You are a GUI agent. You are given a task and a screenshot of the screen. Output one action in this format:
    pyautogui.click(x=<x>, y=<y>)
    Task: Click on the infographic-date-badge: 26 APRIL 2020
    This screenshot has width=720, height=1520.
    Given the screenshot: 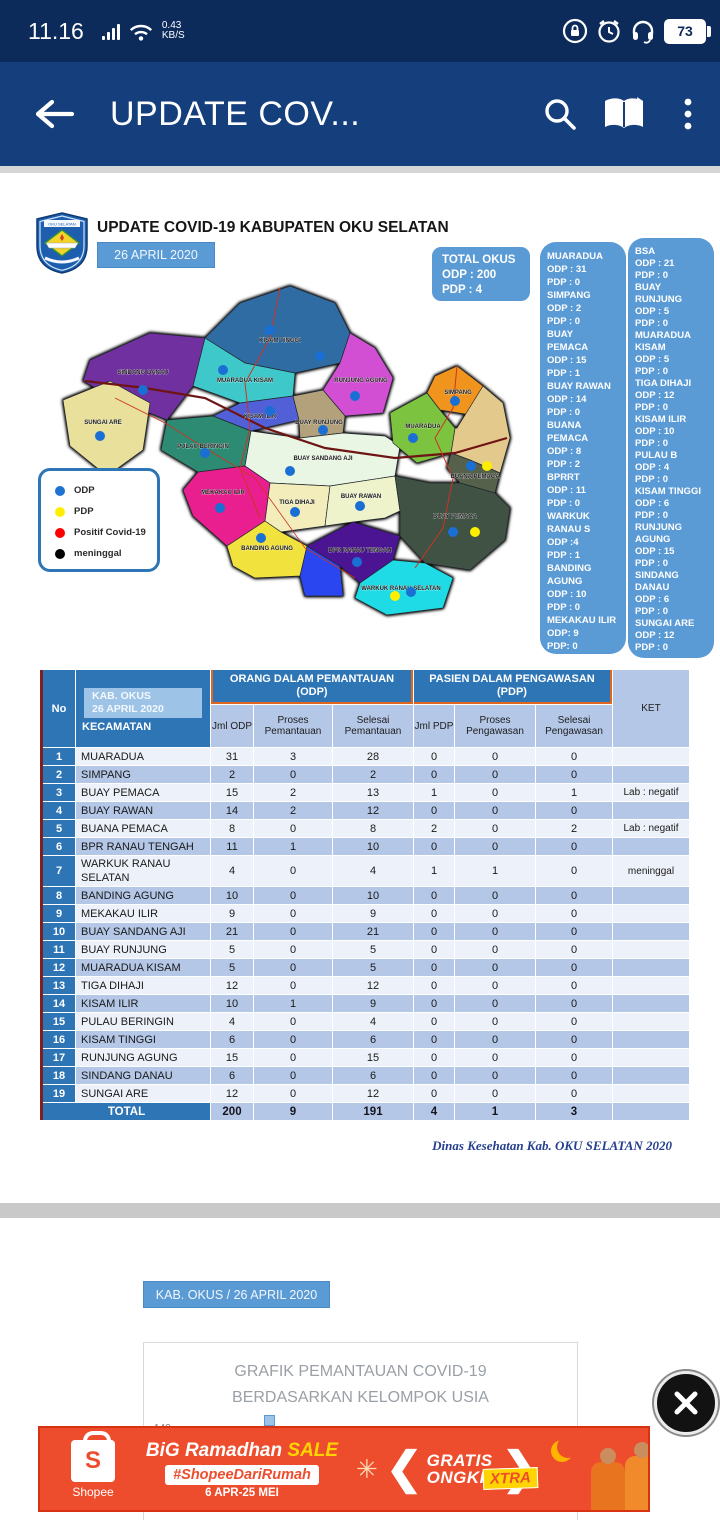 What is the action you would take?
    pyautogui.click(x=156, y=255)
    